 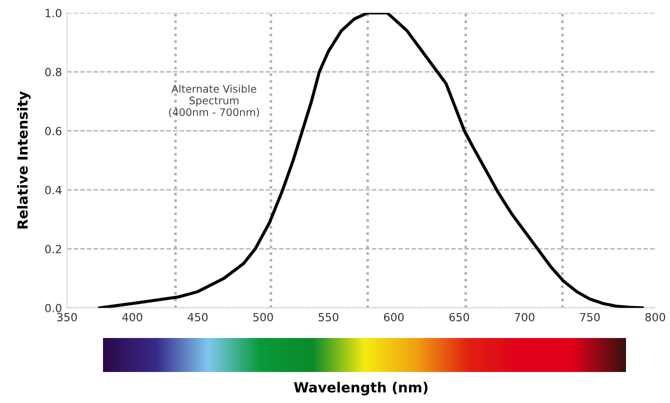 I want to click on x-tick-label: 800, so click(x=655, y=317).